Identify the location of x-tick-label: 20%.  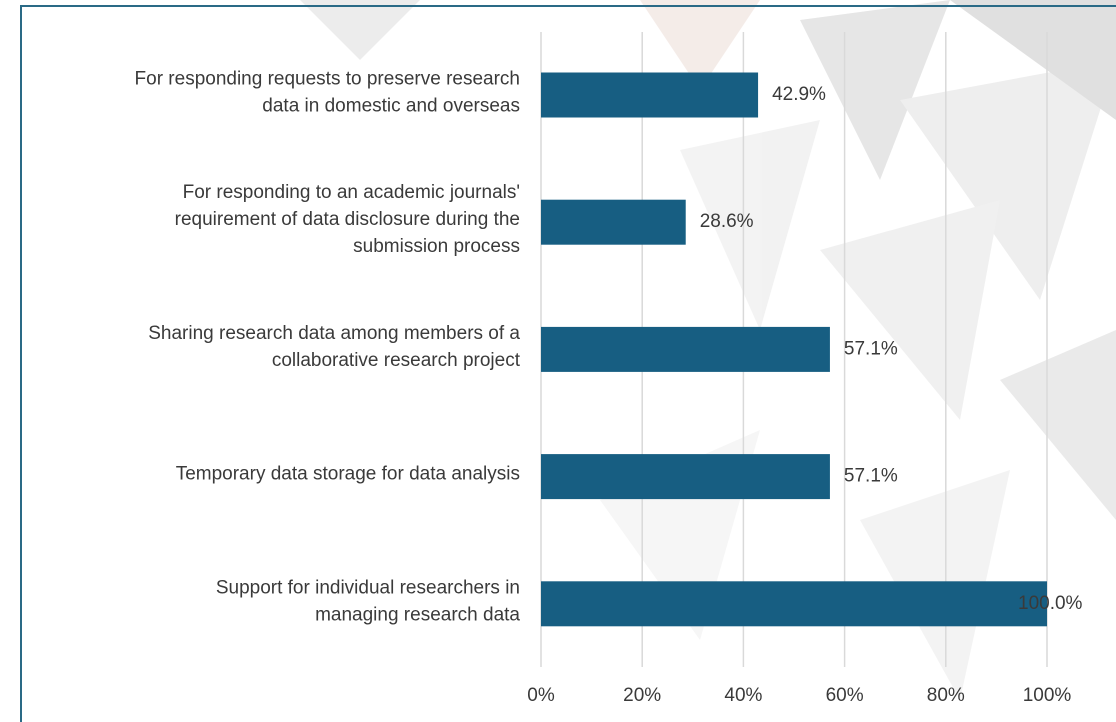
(642, 695).